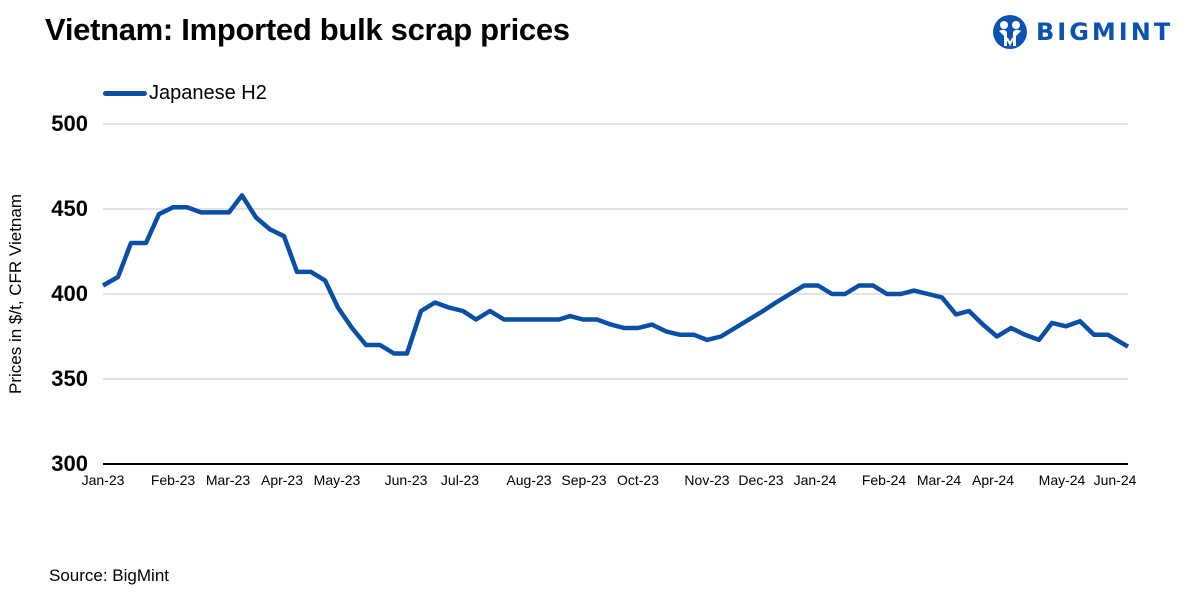 The image size is (1201, 600). What do you see at coordinates (939, 480) in the screenshot?
I see `x-tick-label: Mar-24` at bounding box center [939, 480].